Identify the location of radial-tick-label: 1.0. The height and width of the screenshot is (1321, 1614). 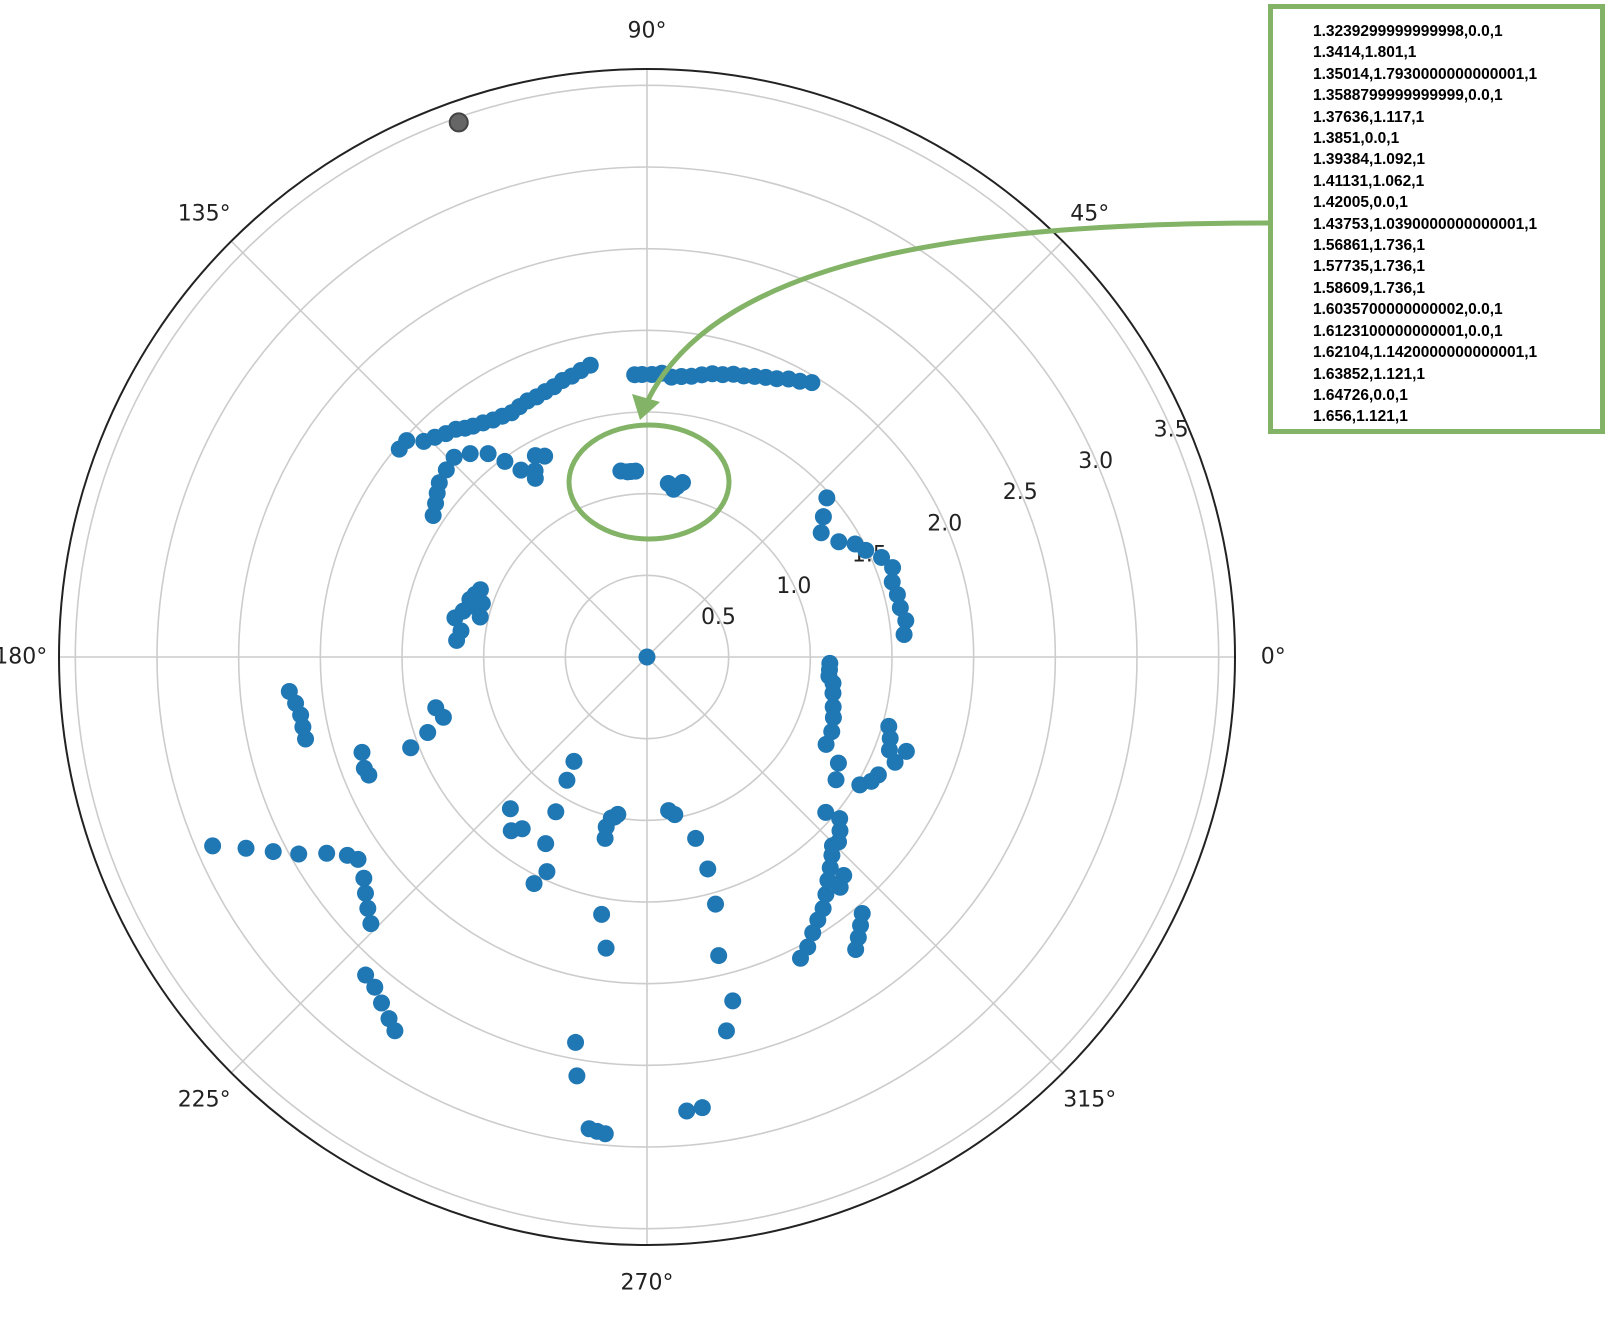
(793, 586).